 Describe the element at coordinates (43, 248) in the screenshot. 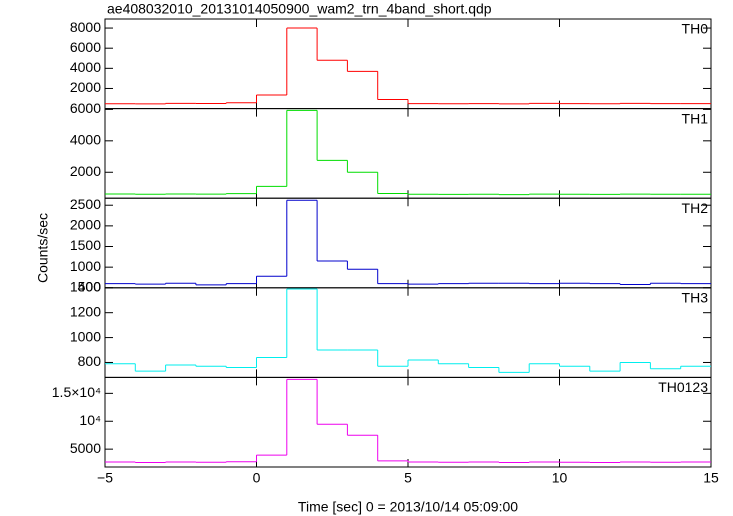

I see `y-axis-label: Counts/sec` at that location.